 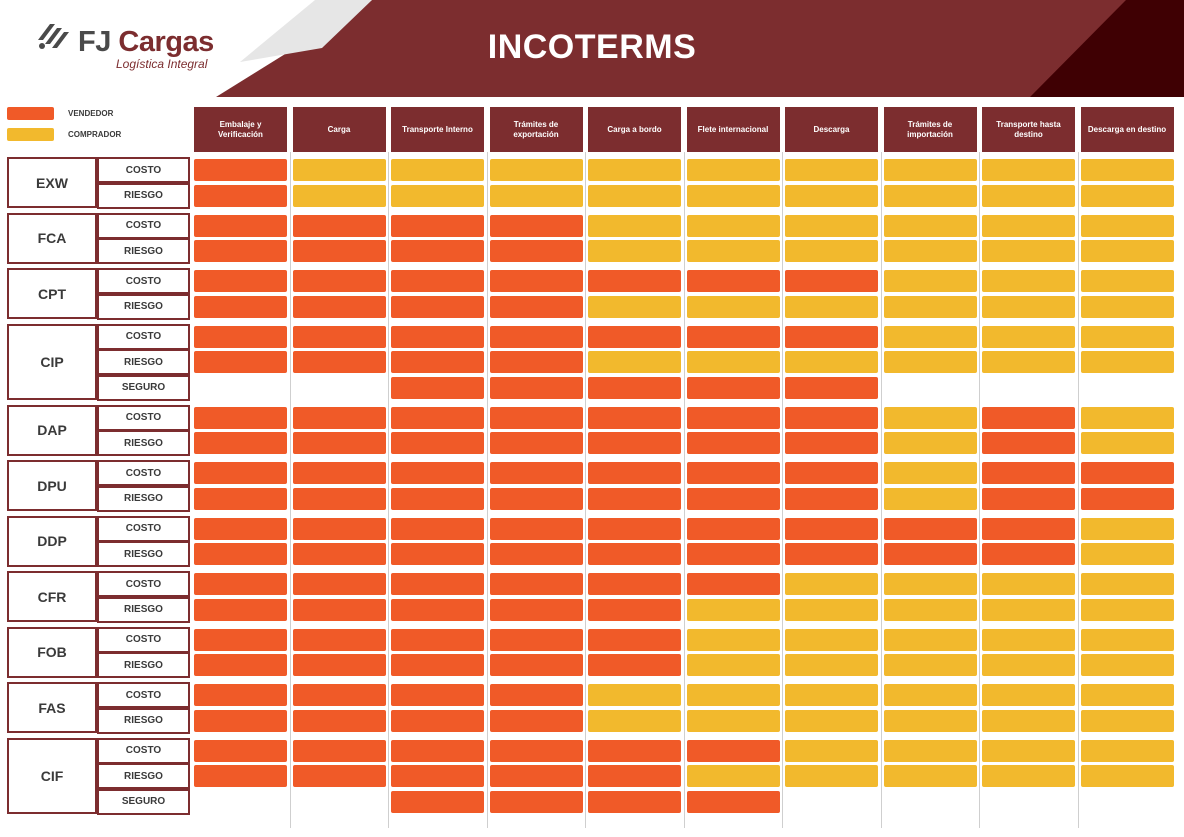 I want to click on logo-tagline: Logística Integral, so click(x=162, y=64).